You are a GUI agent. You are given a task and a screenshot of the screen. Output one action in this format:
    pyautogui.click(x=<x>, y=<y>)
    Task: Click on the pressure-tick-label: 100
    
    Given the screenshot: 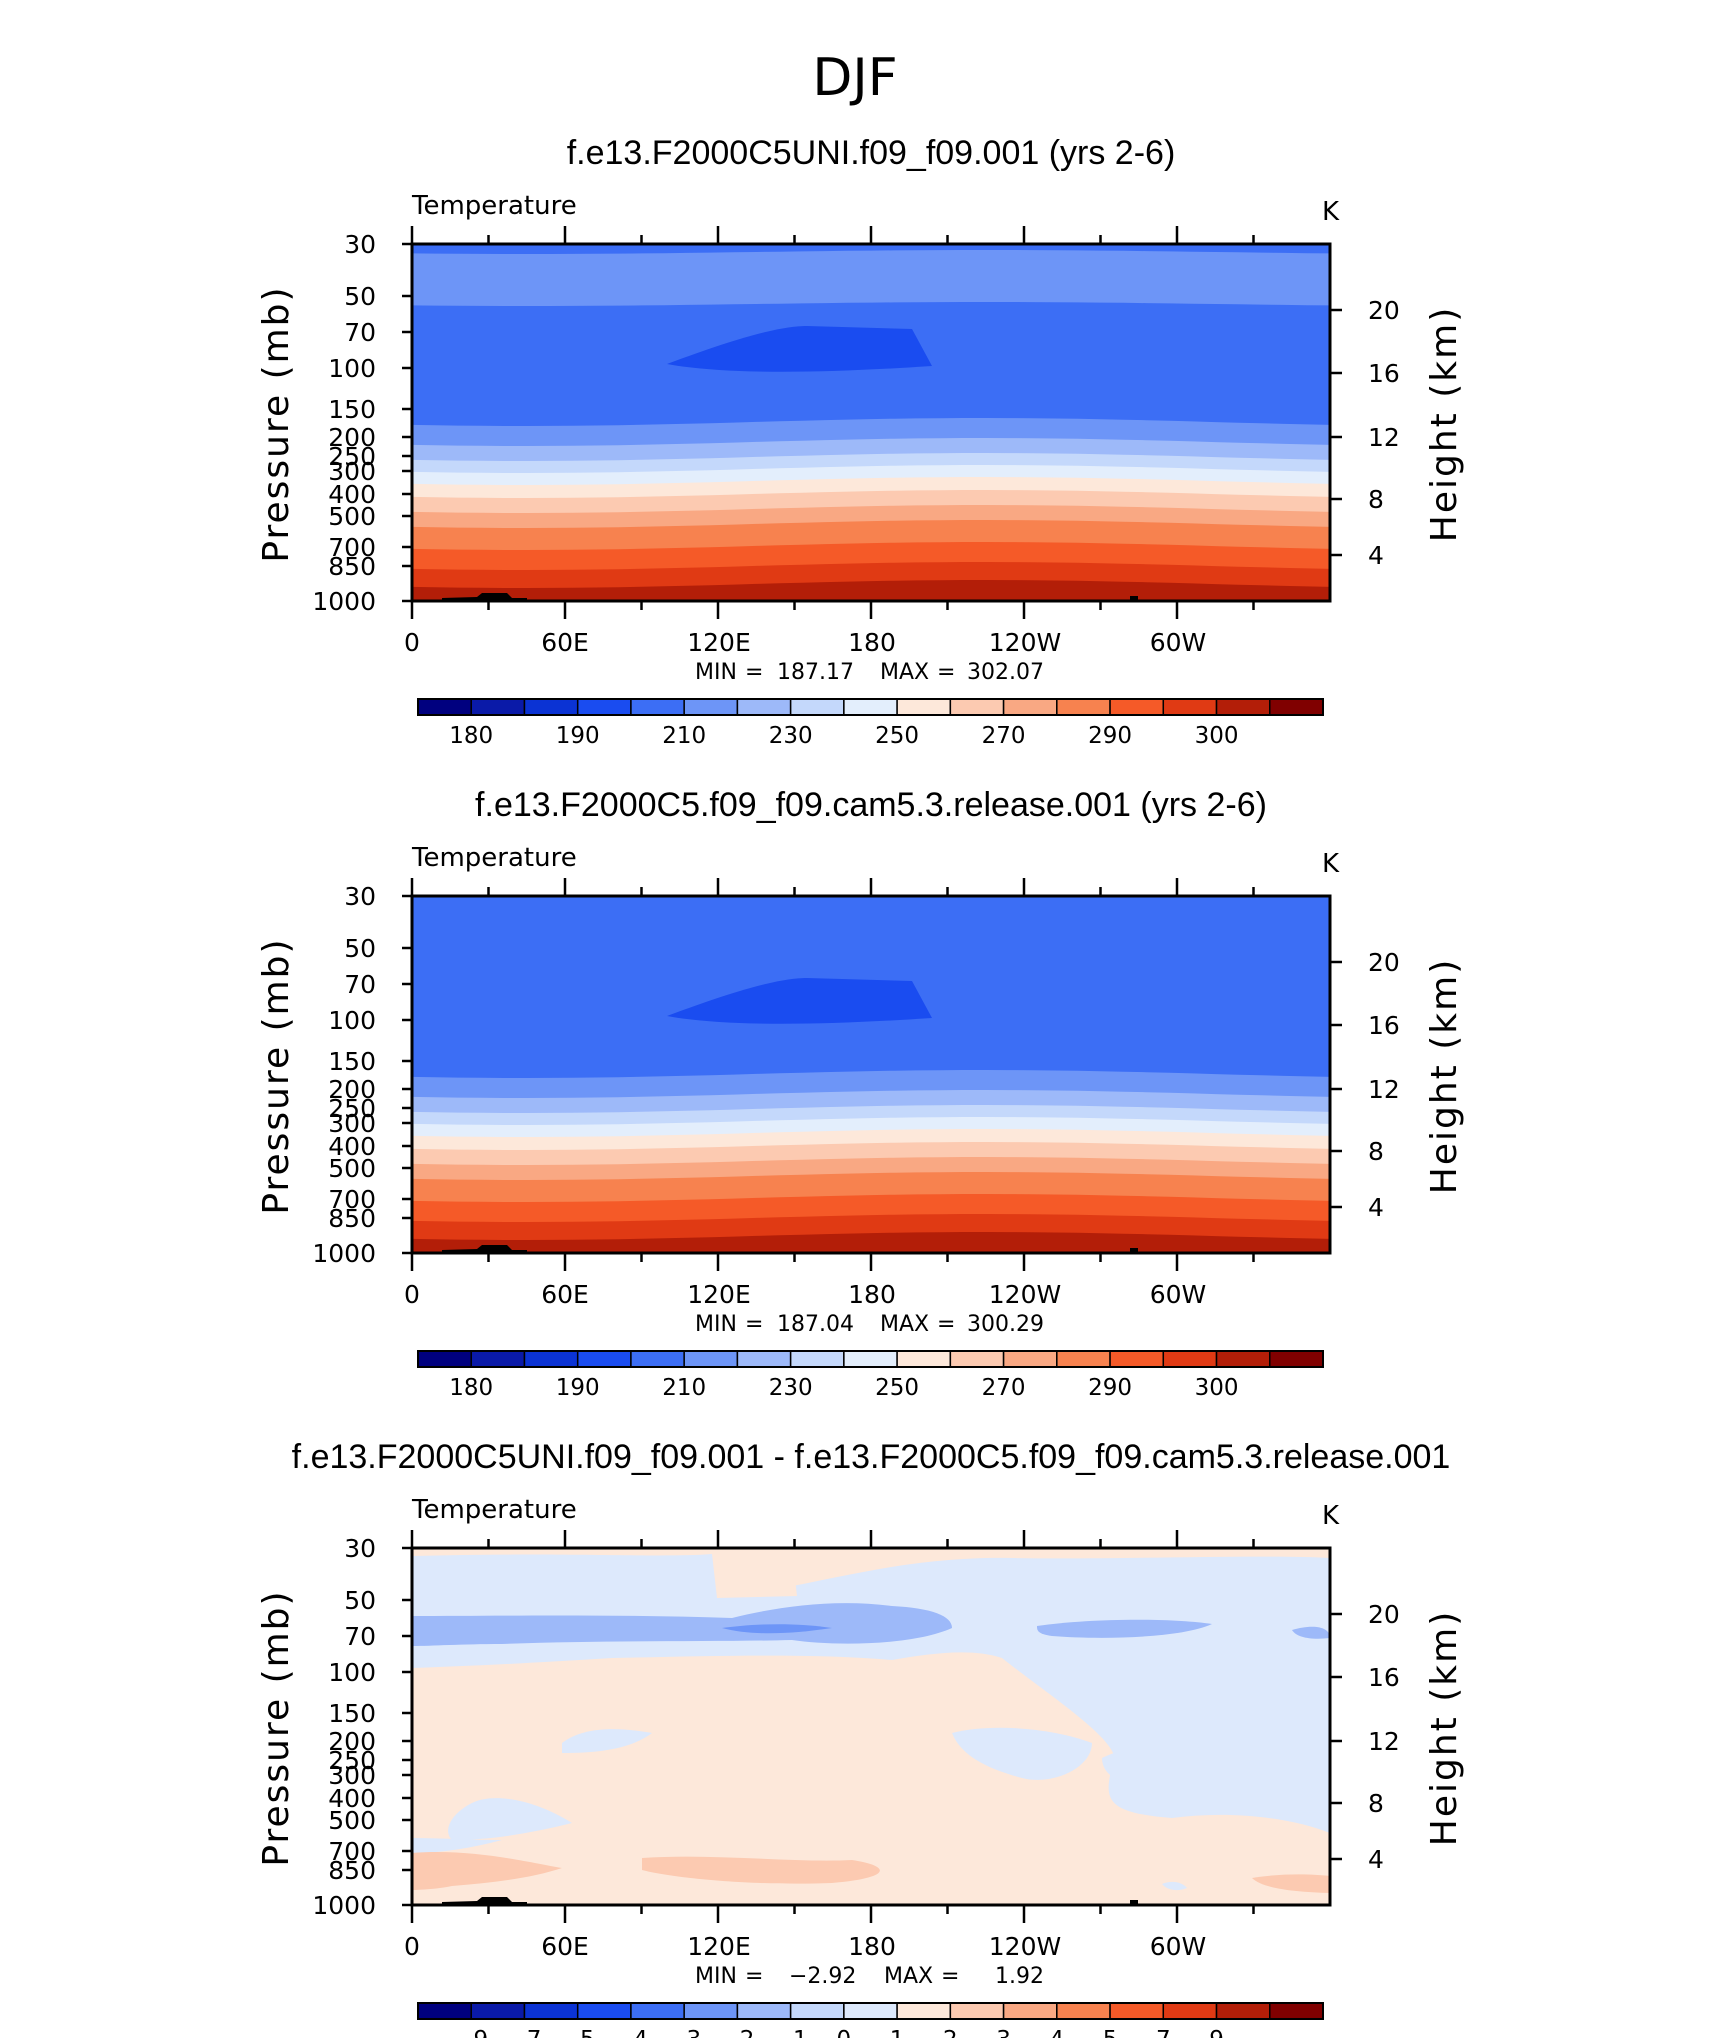 What is the action you would take?
    pyautogui.click(x=352, y=1672)
    